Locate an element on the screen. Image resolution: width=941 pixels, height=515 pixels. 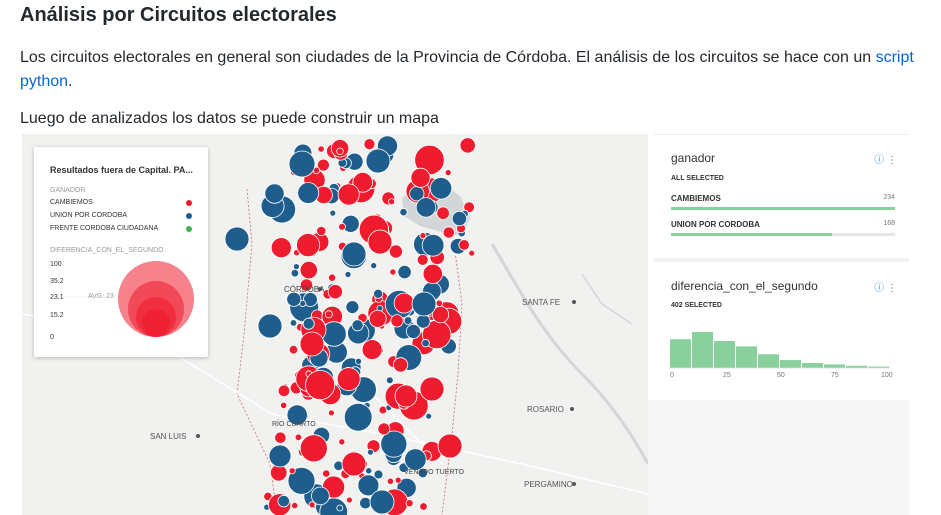
info-icon: ⓘ is located at coordinates (879, 160).